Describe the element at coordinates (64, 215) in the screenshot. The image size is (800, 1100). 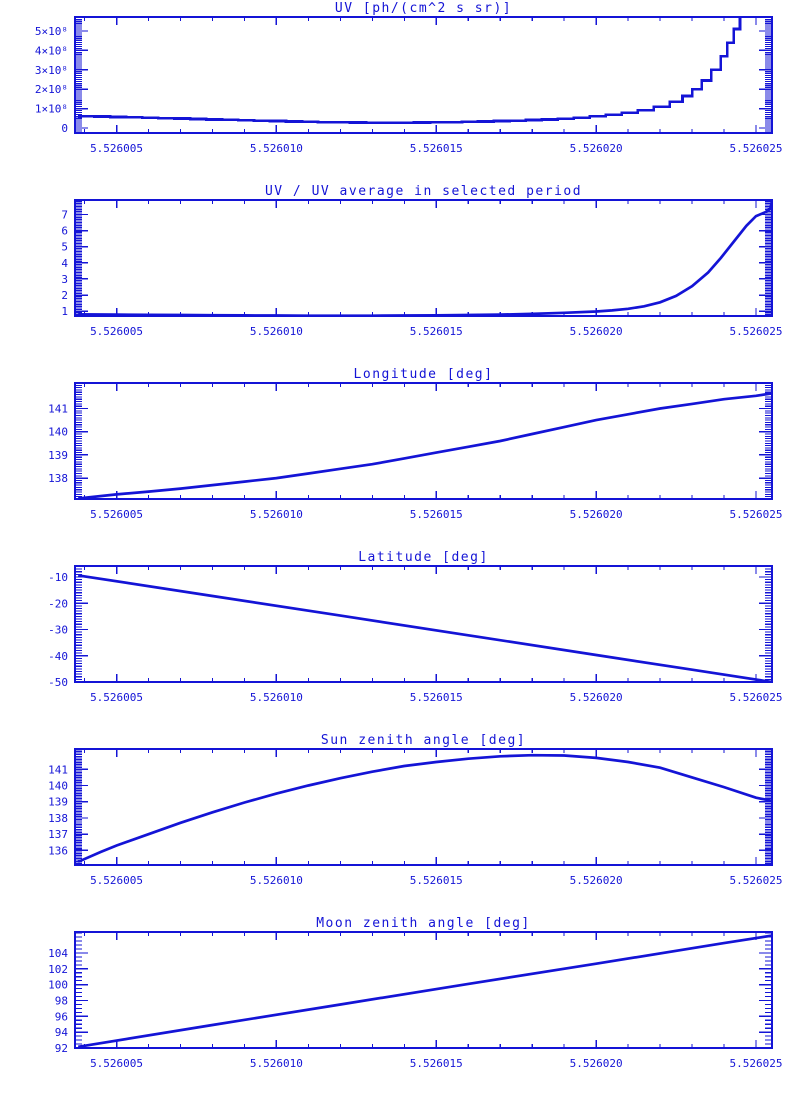
I see `y-tick-label: 7` at that location.